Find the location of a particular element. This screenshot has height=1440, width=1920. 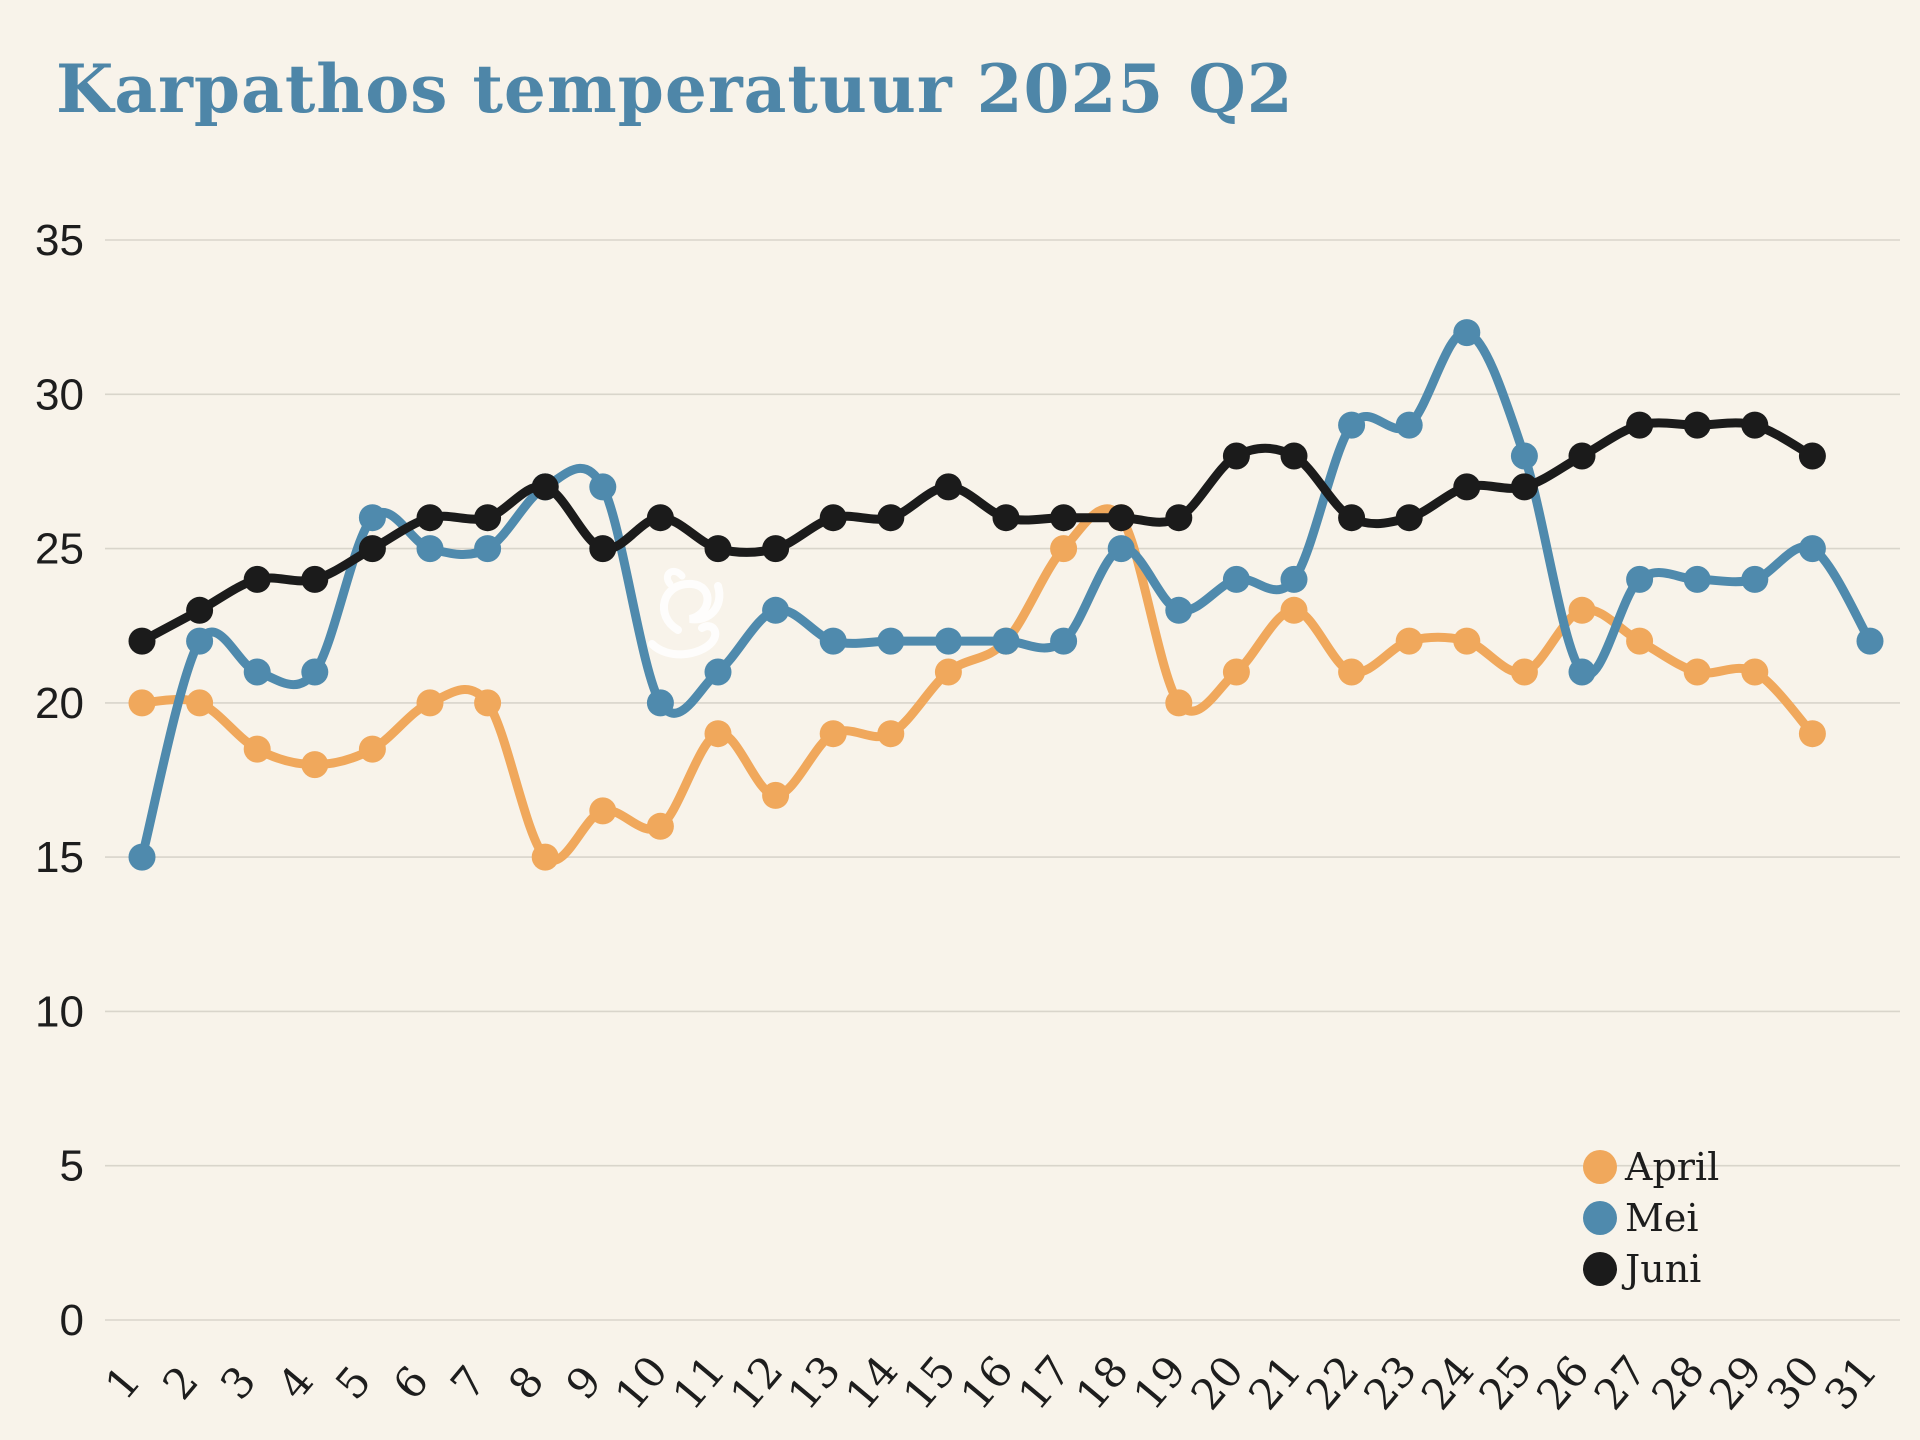

y-tick-label-10: 10 is located at coordinates (59, 1011).